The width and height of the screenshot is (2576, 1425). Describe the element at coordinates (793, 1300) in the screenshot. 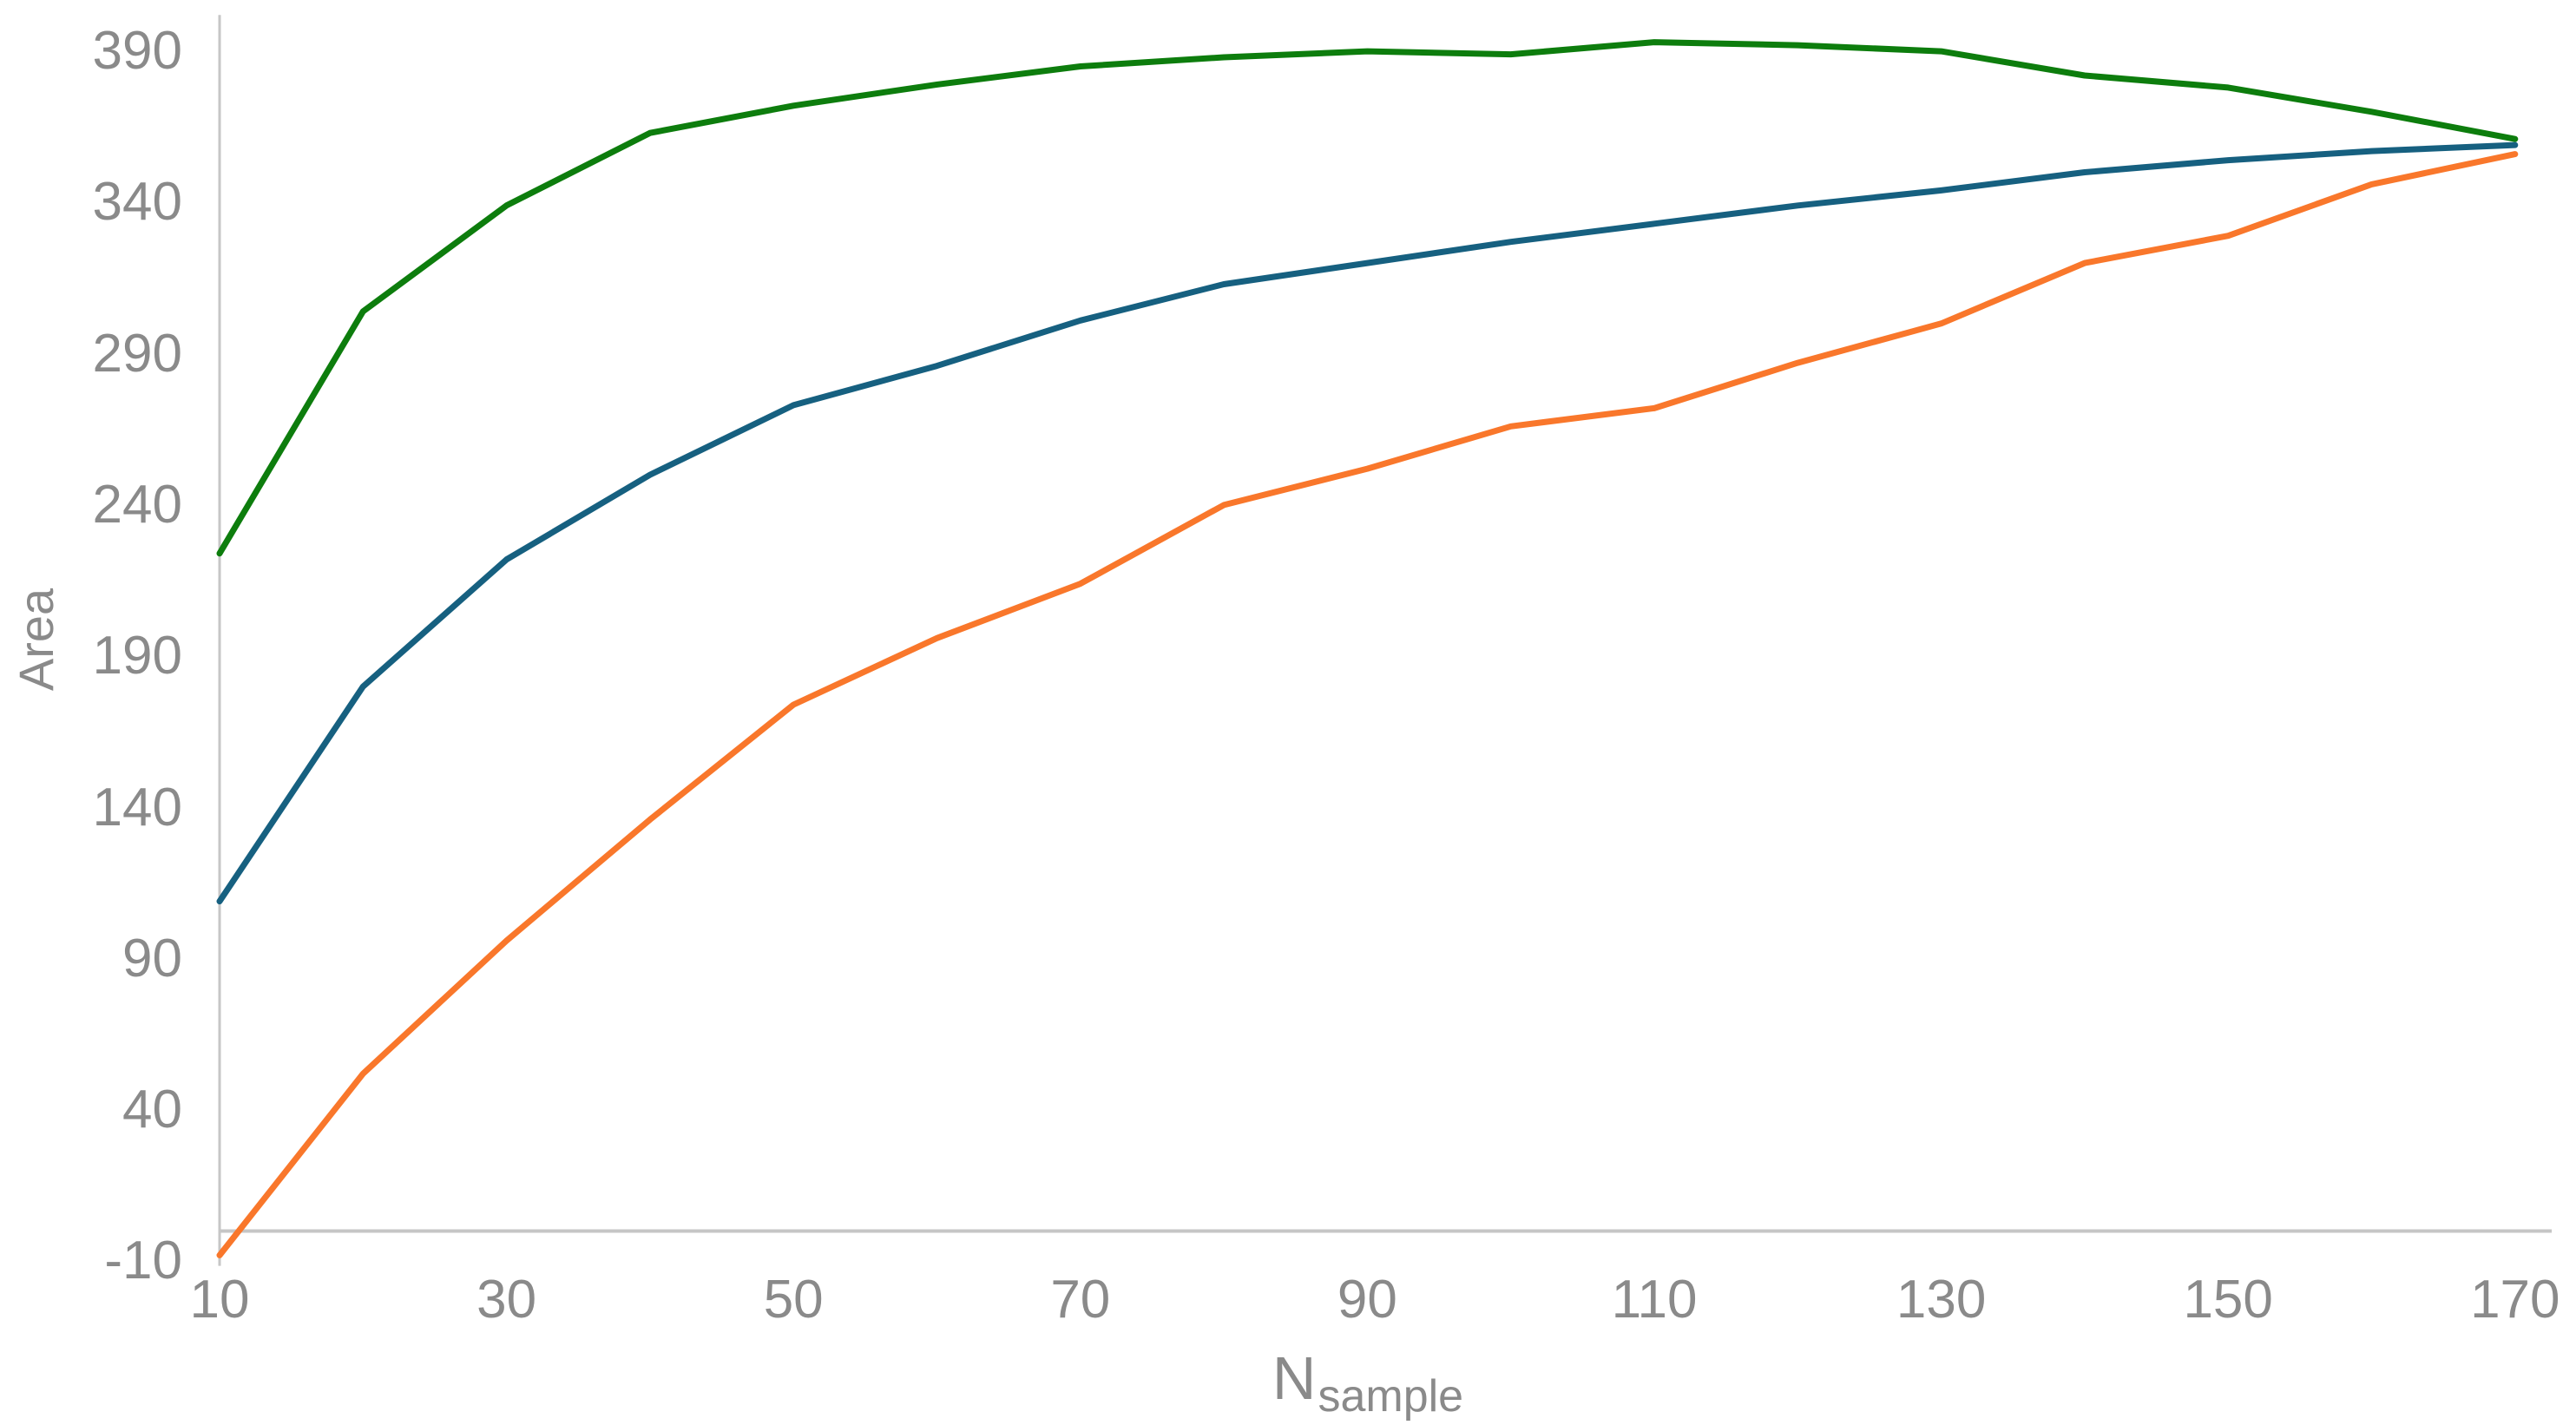

I see `x-tick-label-50: 50` at that location.